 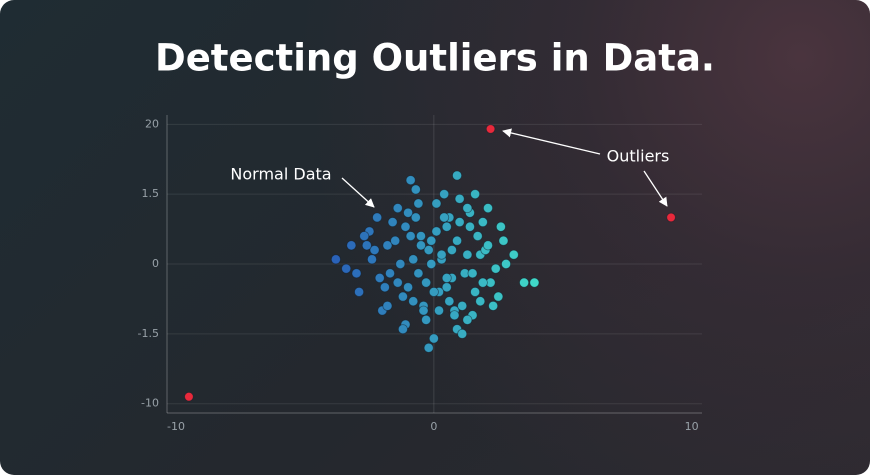 What do you see at coordinates (692, 426) in the screenshot?
I see `x-tick-label: 10` at bounding box center [692, 426].